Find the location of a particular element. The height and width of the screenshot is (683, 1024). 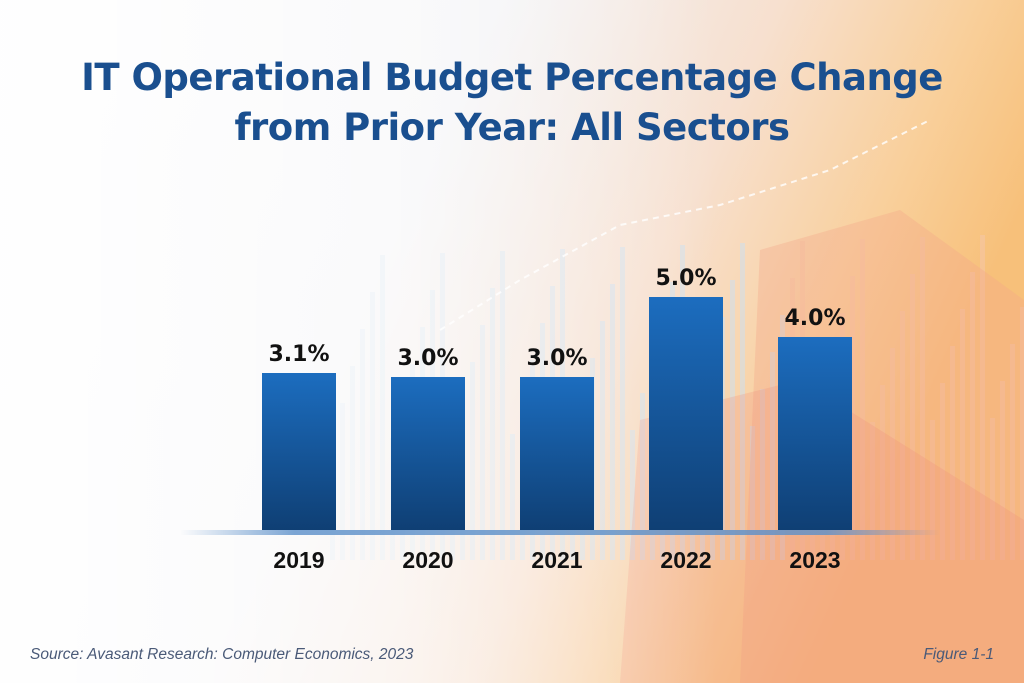

bar-2021 is located at coordinates (557, 453).